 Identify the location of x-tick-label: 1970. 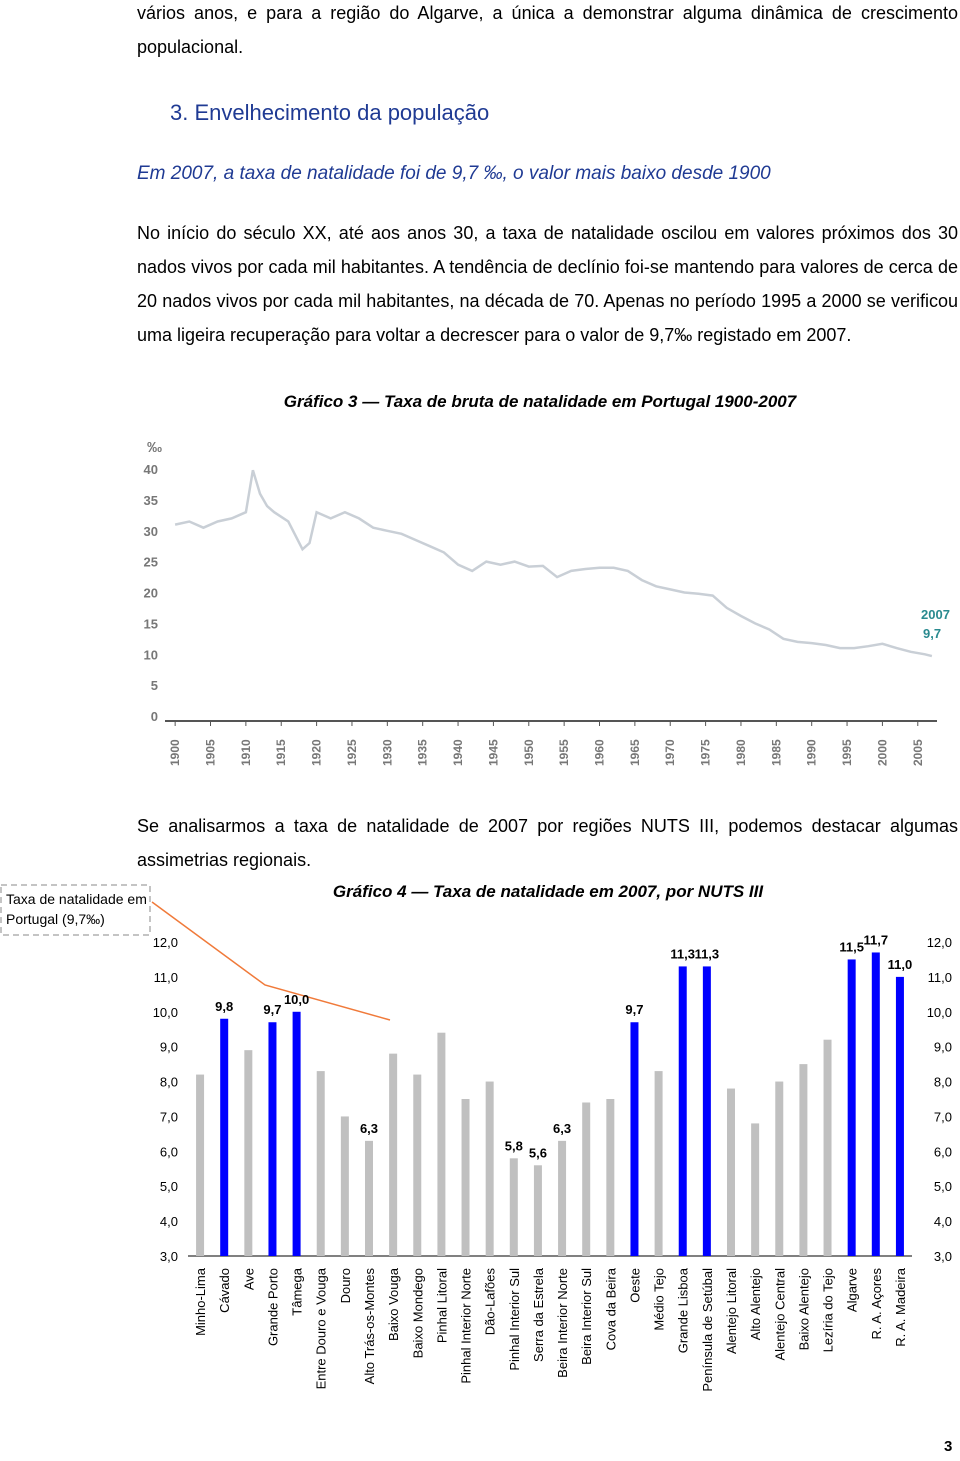
(670, 752).